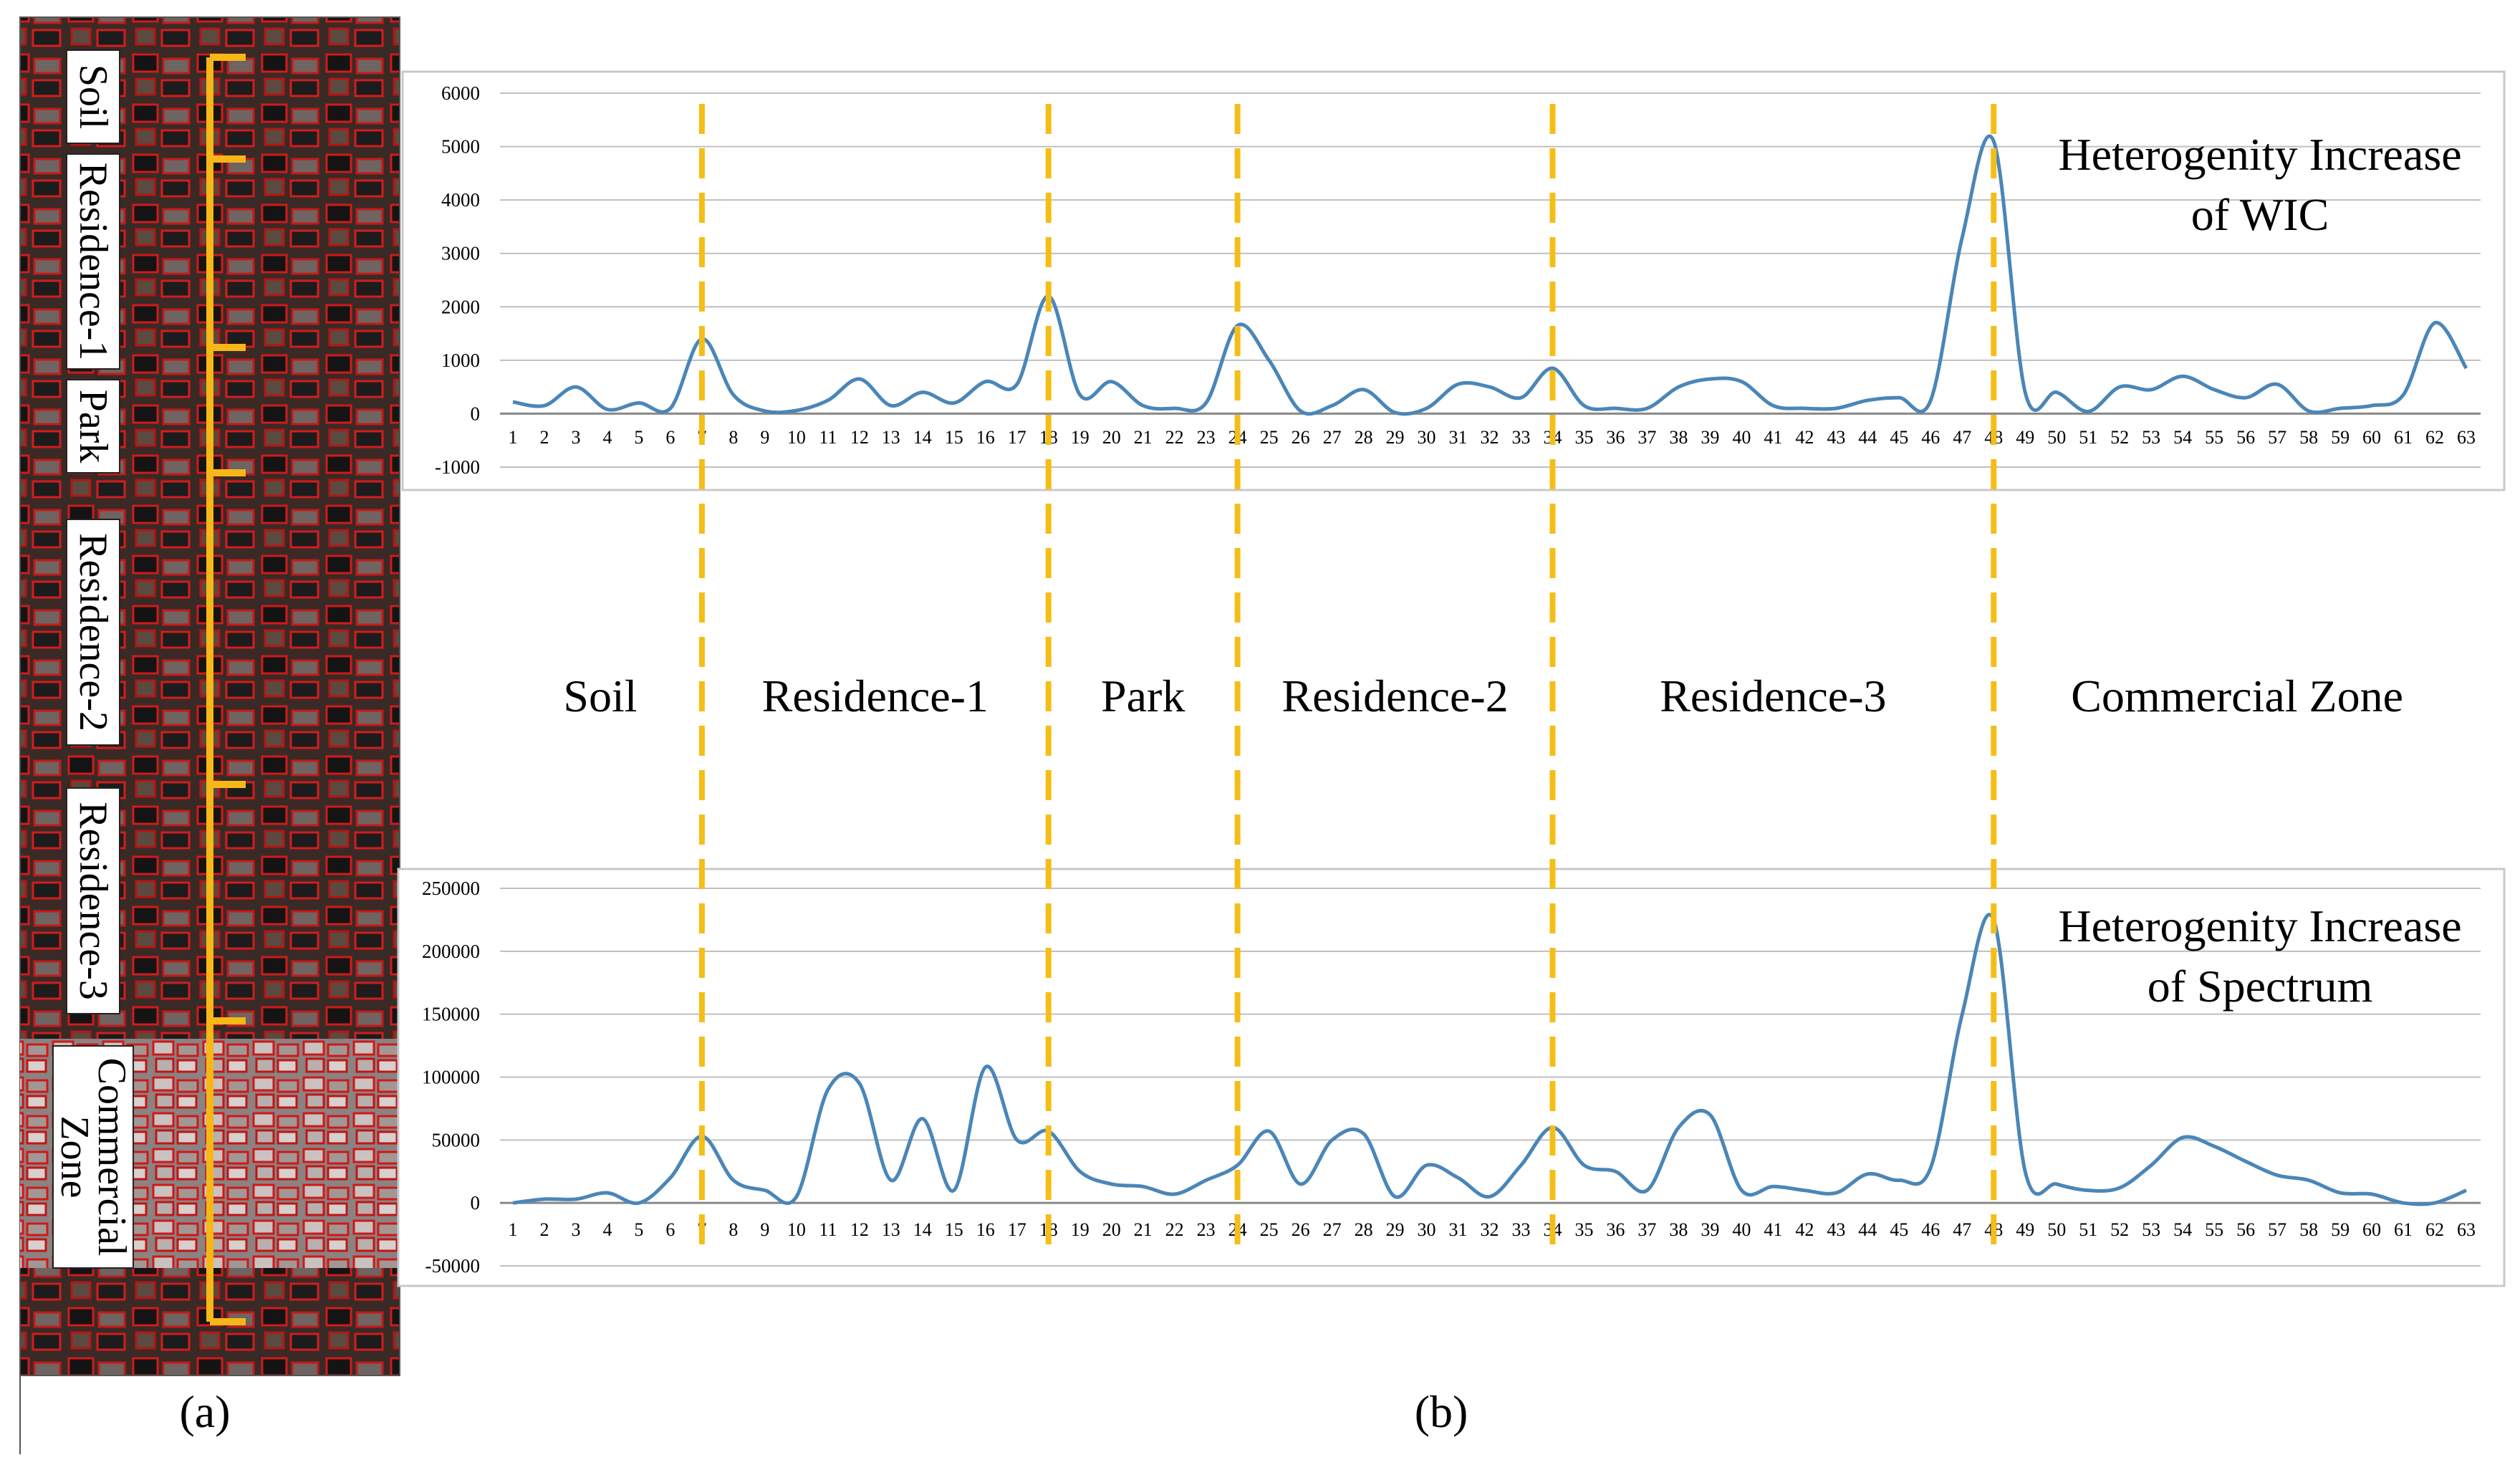 The width and height of the screenshot is (2520, 1460). I want to click on x-tick-label: 29, so click(1395, 438).